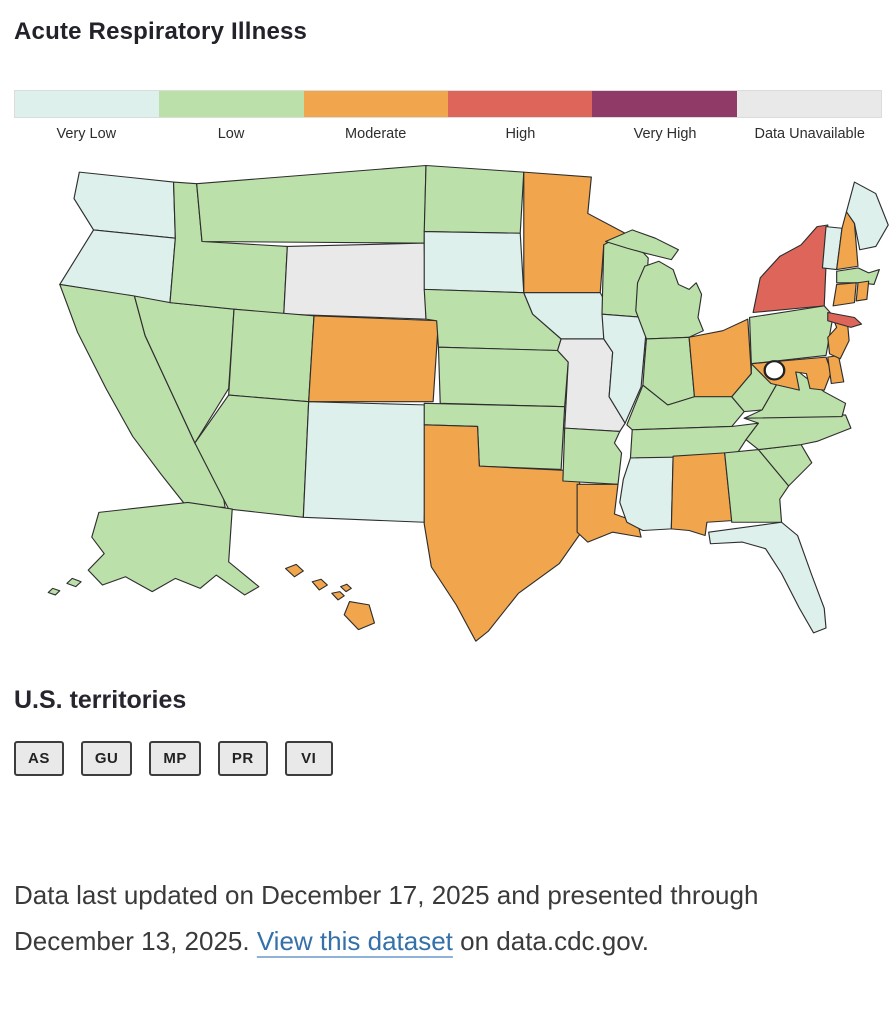 Image resolution: width=896 pixels, height=1016 pixels. Describe the element at coordinates (231, 134) in the screenshot. I see `legend-label-low: Low` at that location.